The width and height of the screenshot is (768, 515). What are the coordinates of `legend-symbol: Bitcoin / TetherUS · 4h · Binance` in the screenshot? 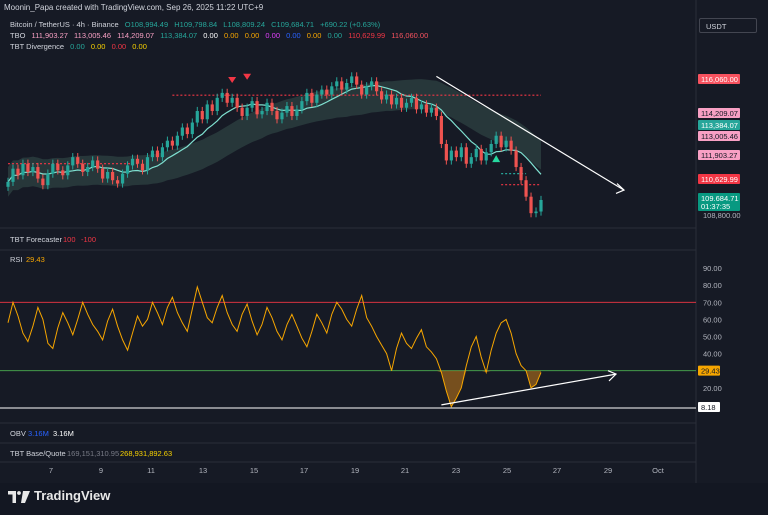 It's located at (64, 24).